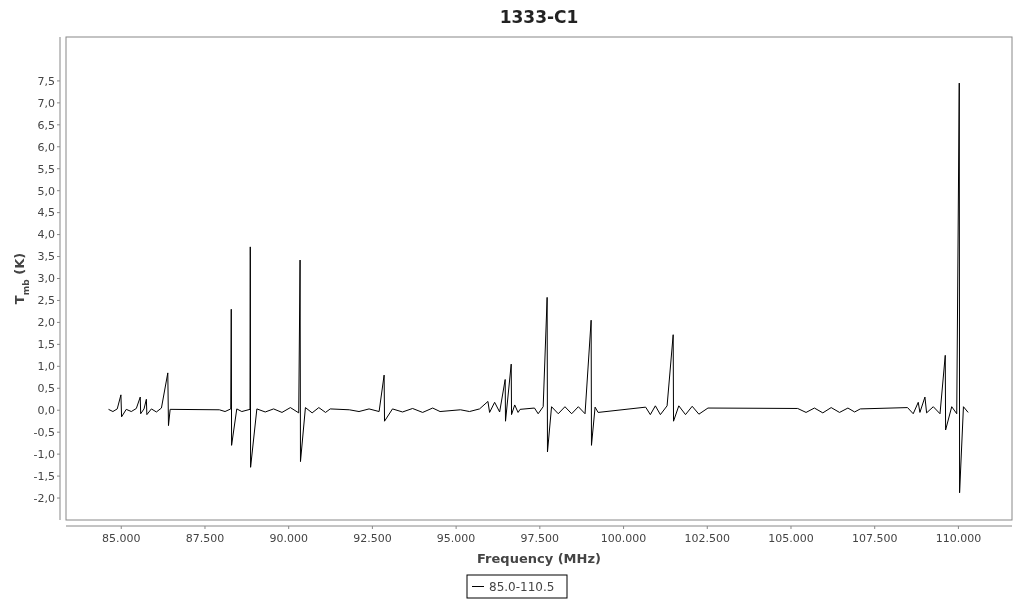 The width and height of the screenshot is (1024, 600). I want to click on x-tick-label: 107.500, so click(874, 538).